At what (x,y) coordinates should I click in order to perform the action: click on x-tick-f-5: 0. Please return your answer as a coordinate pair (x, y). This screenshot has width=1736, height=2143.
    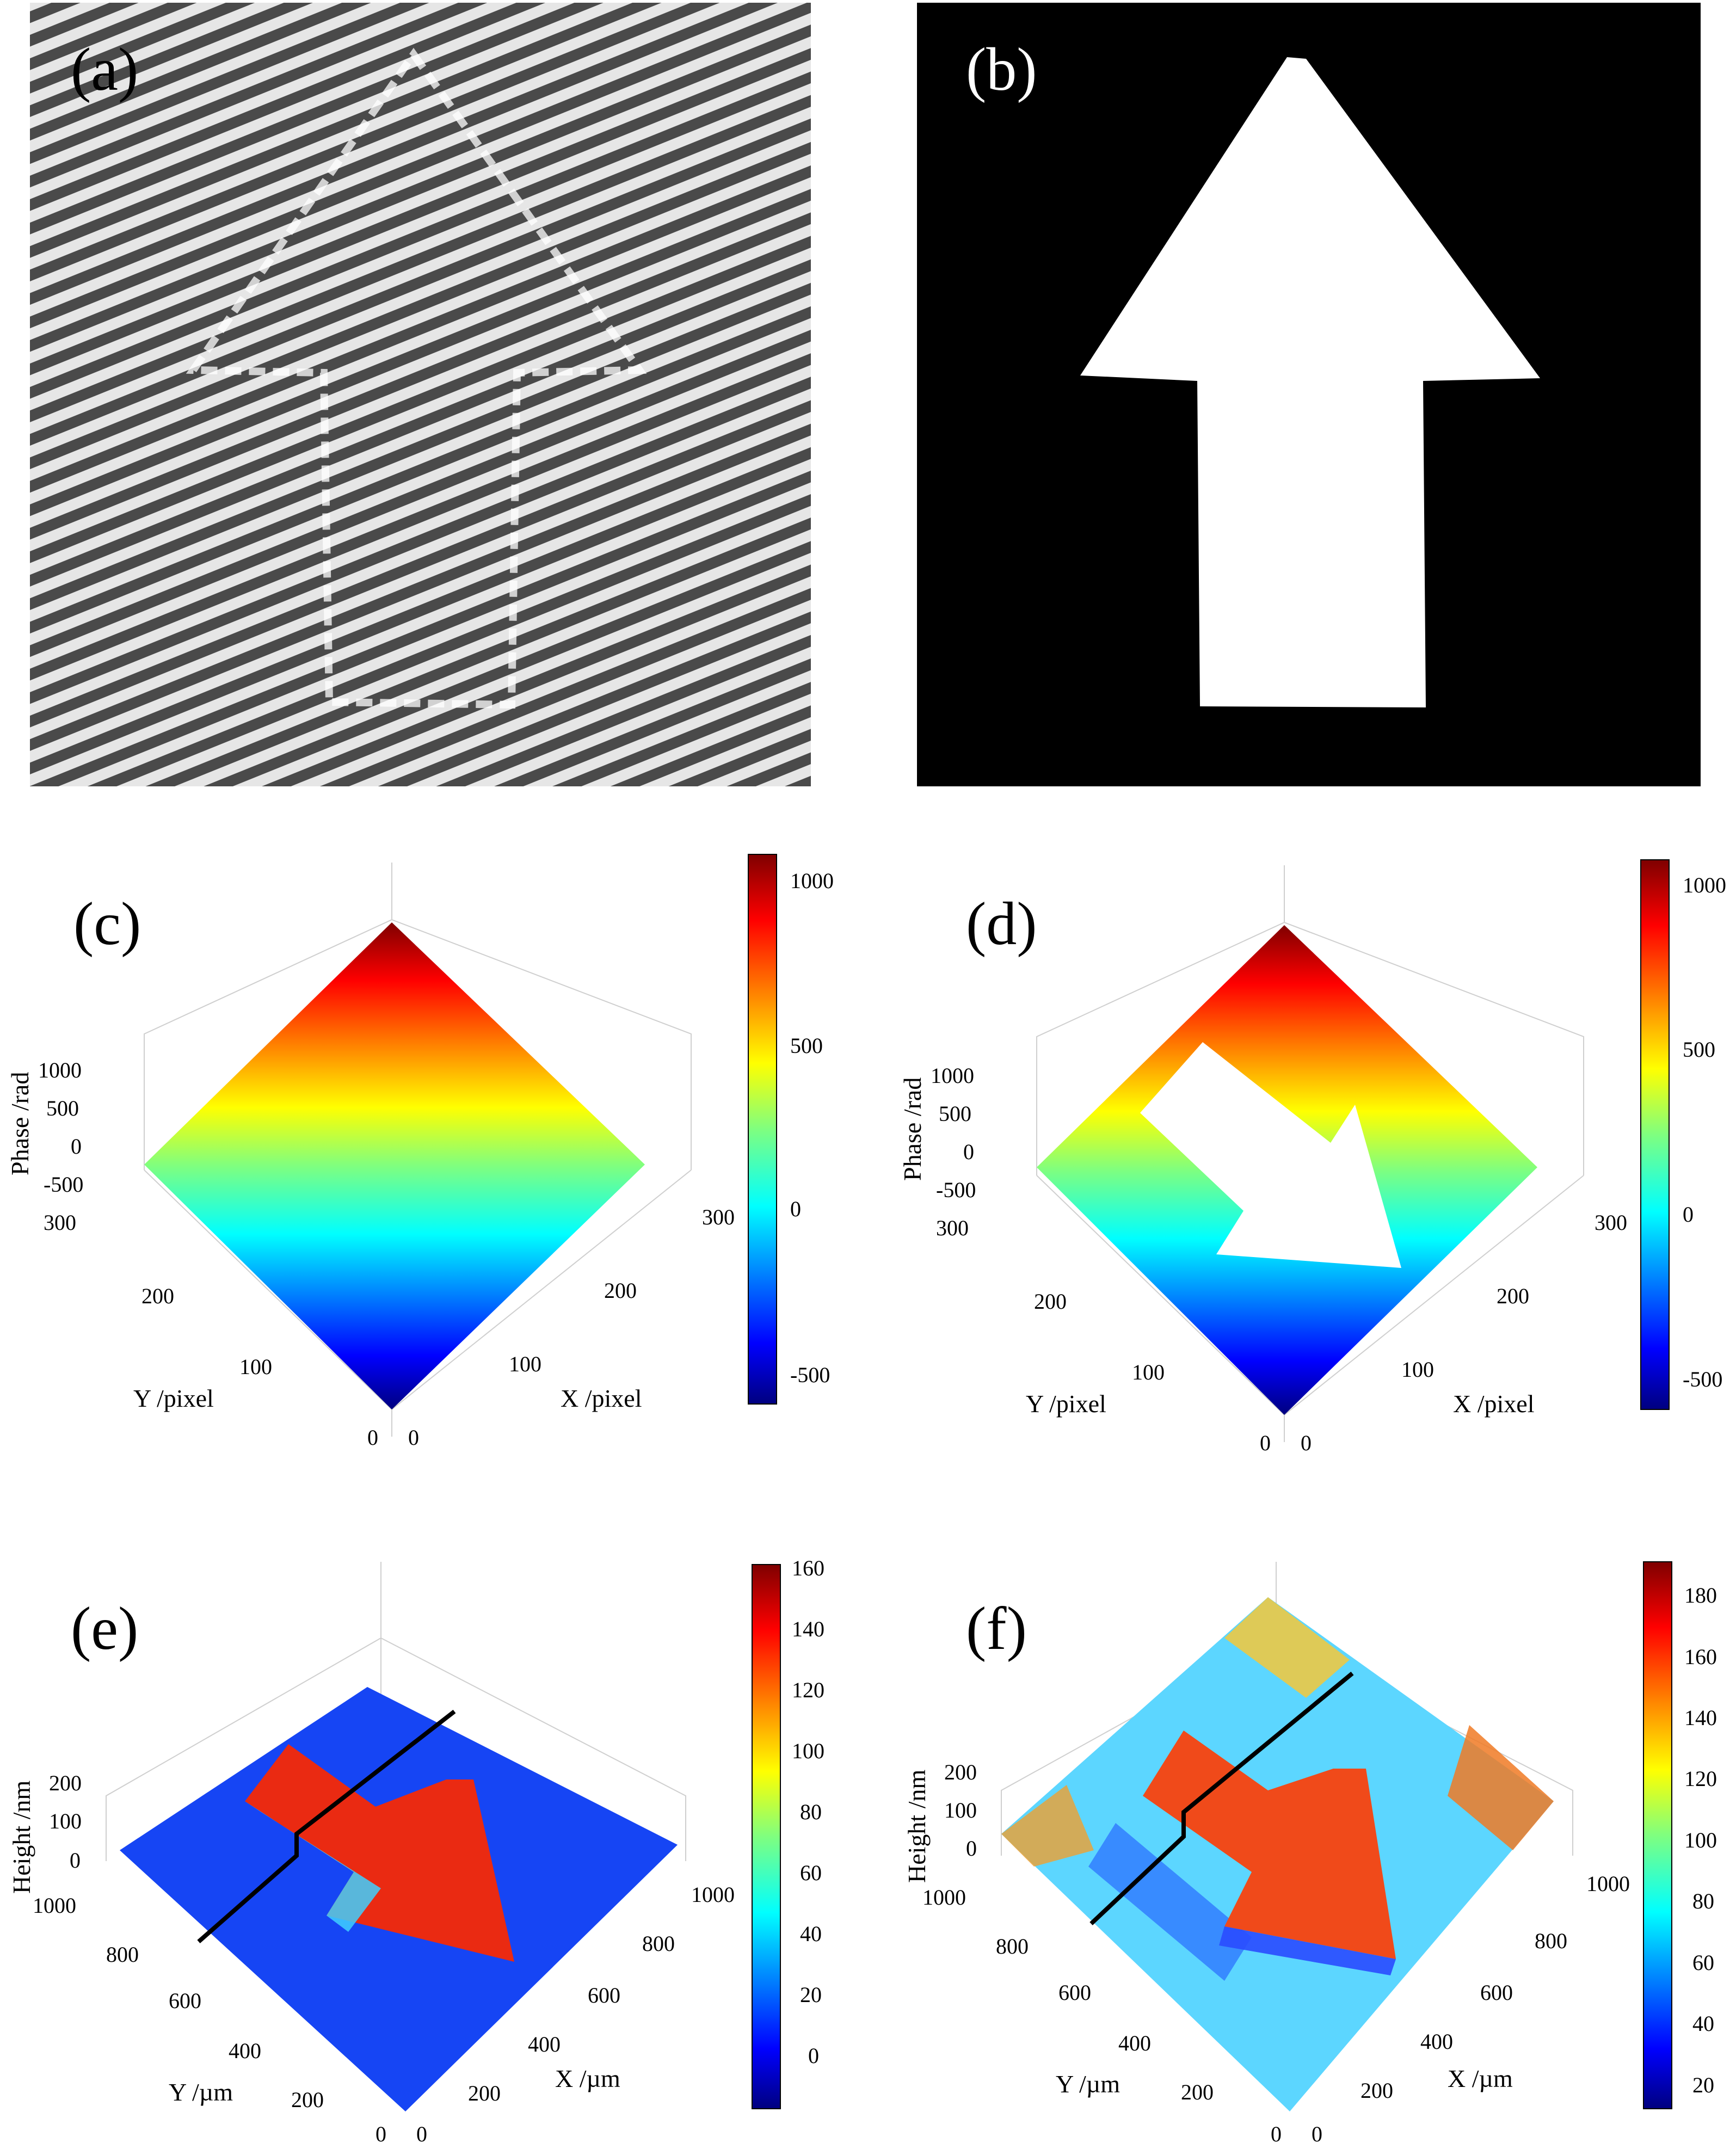
    Looking at the image, I should click on (1317, 2132).